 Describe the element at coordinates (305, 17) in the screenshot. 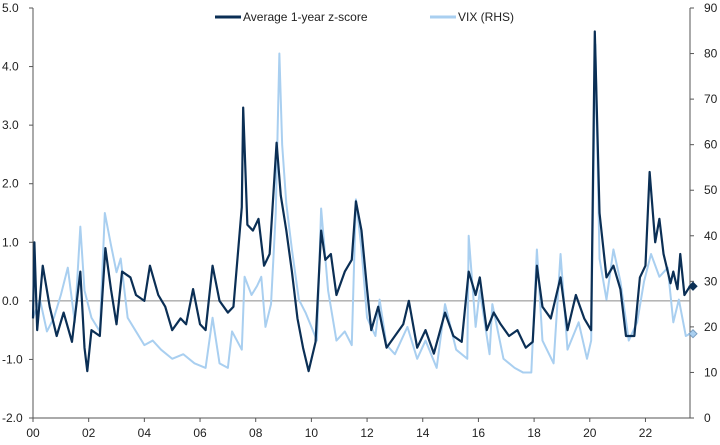

I see `legend-label: Average 1-year z-score` at that location.